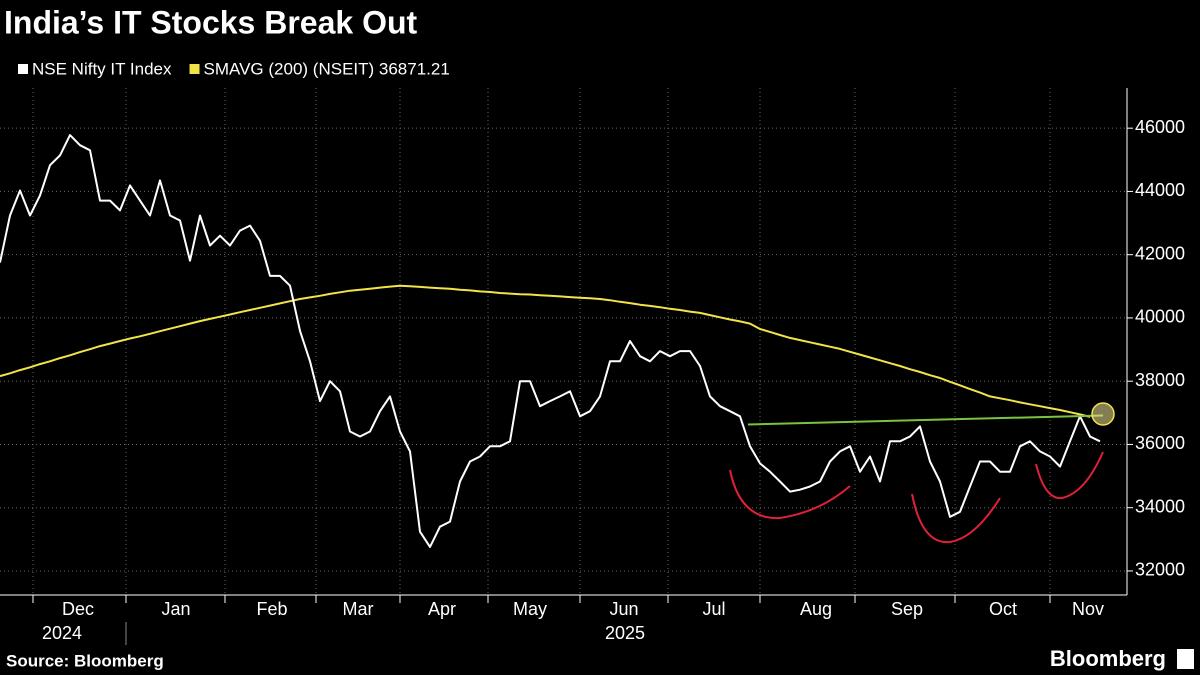 The height and width of the screenshot is (675, 1200). I want to click on highlight-circle, so click(1103, 414).